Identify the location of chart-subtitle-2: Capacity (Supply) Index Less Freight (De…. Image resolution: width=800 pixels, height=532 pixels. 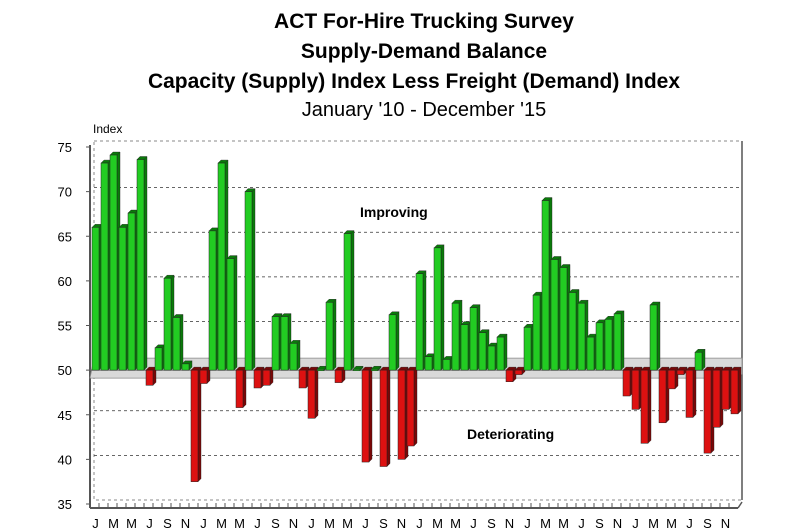
(414, 81).